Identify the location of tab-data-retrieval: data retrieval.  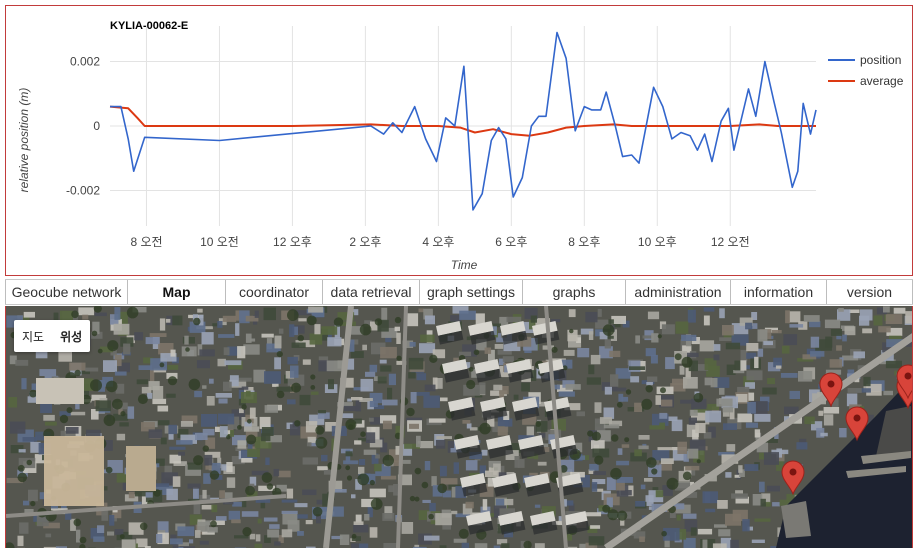
(371, 292).